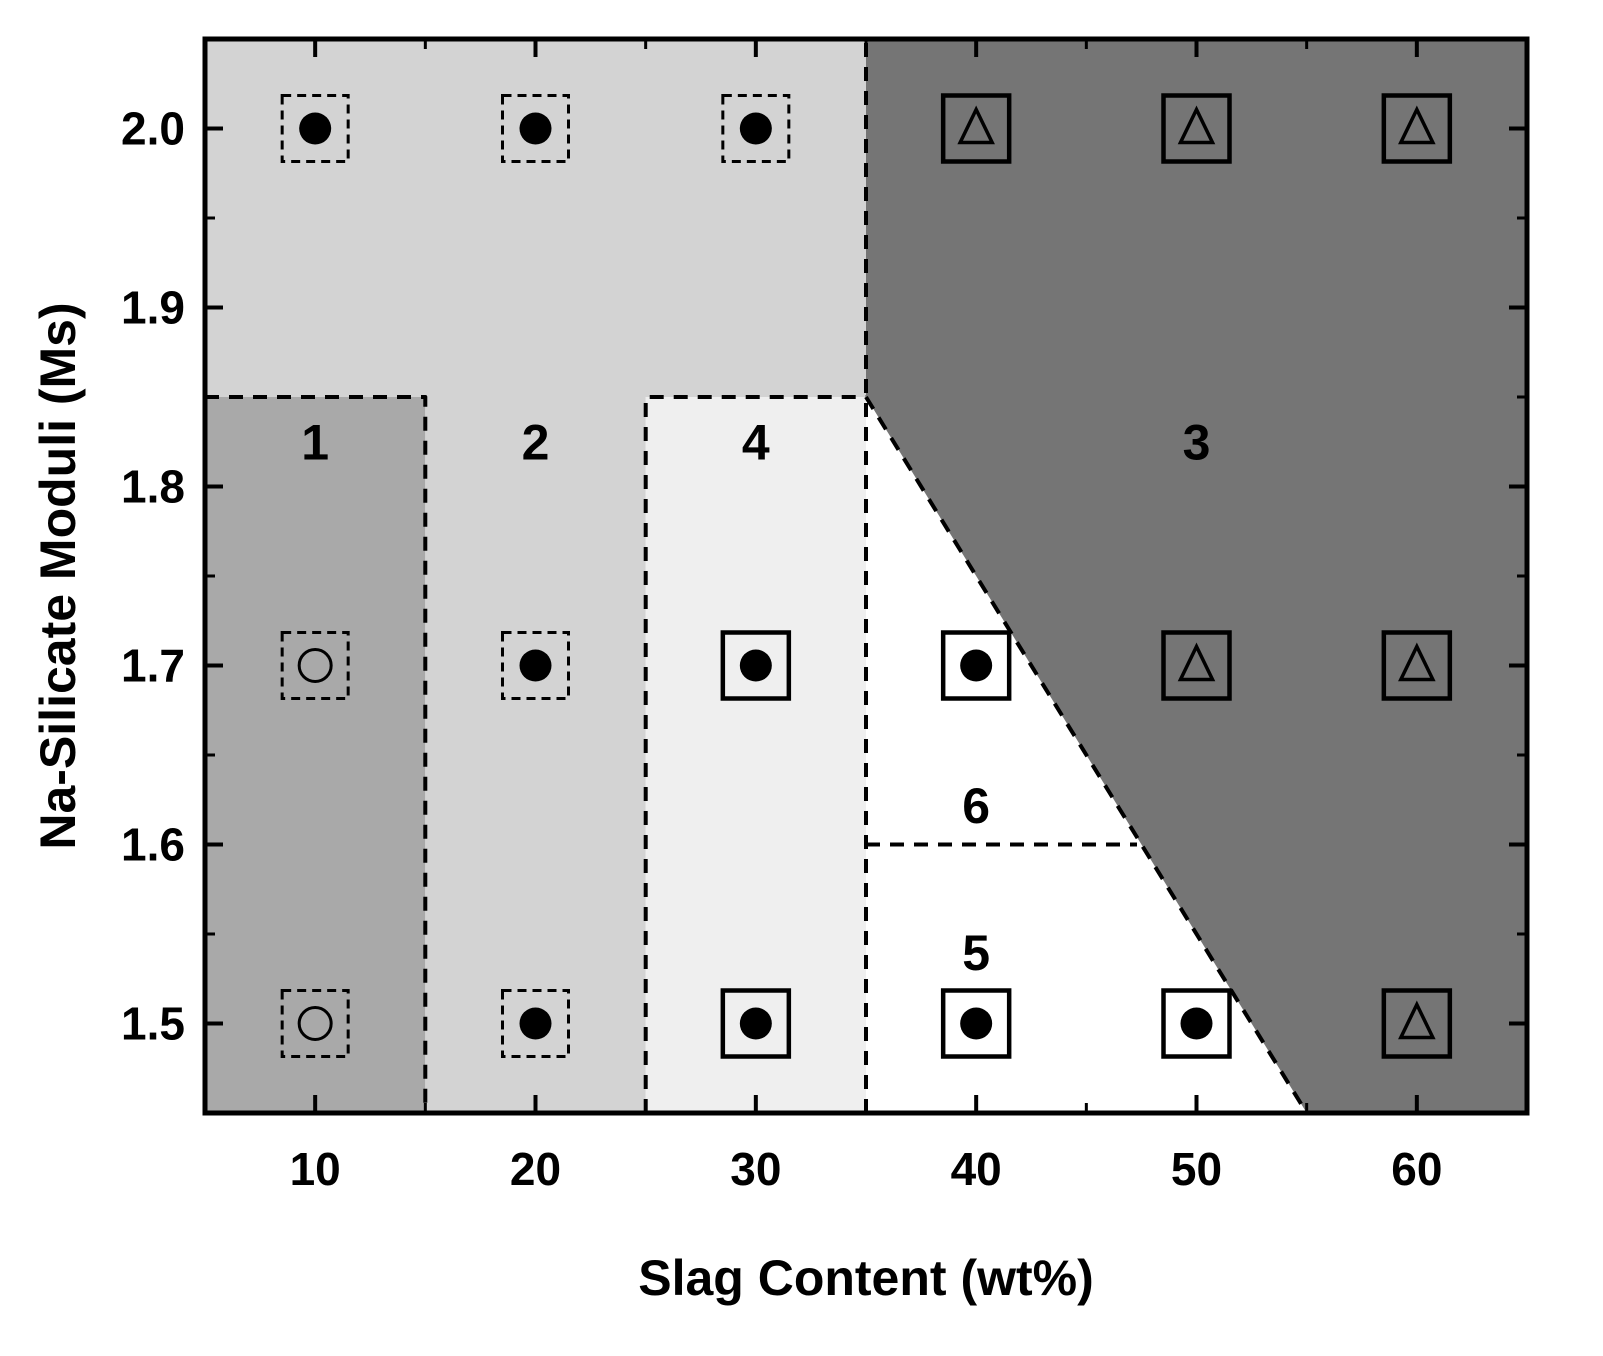 The width and height of the screenshot is (1603, 1356). Describe the element at coordinates (153, 1024) in the screenshot. I see `y-tick-label: 1.5` at that location.